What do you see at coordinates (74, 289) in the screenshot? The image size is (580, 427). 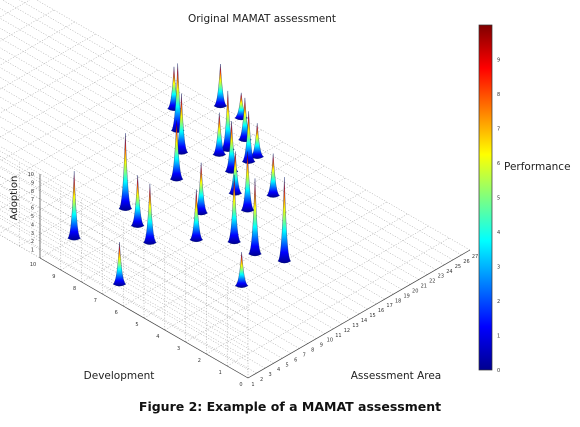 I see `y-tick-label: 8` at bounding box center [74, 289].